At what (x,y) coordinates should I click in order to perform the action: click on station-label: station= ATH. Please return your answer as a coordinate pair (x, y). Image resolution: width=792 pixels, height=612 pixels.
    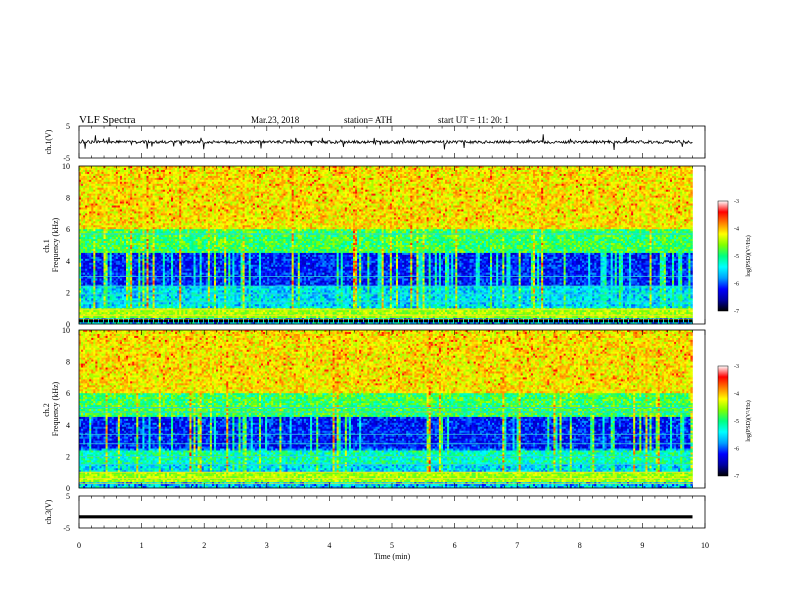
    Looking at the image, I should click on (368, 120).